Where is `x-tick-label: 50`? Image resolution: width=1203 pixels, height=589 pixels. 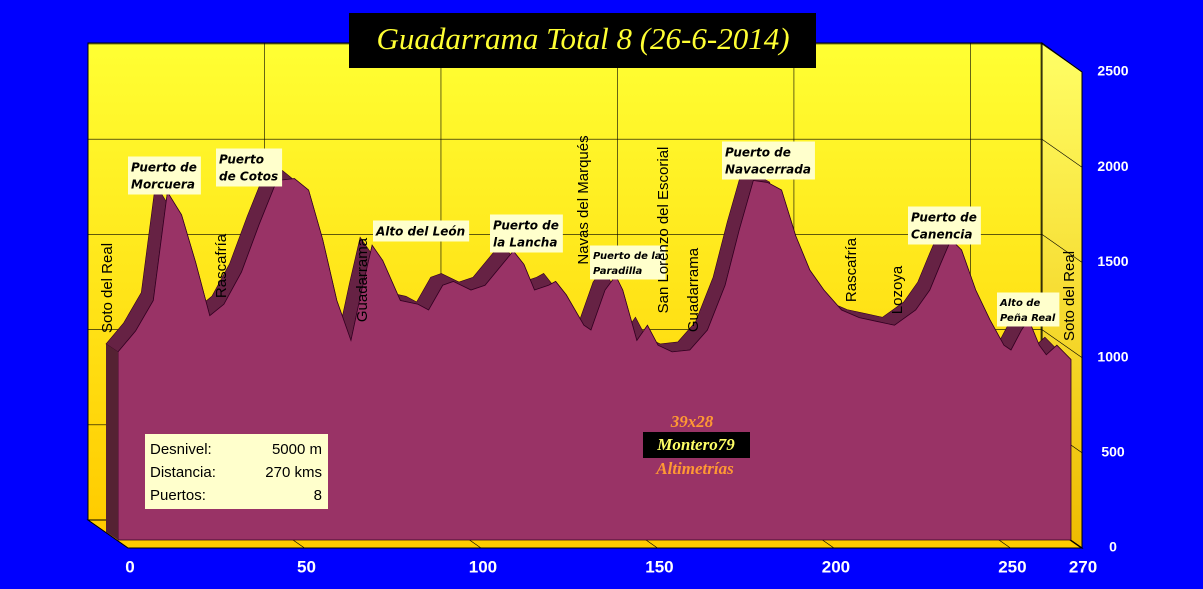 x-tick-label: 50 is located at coordinates (306, 566).